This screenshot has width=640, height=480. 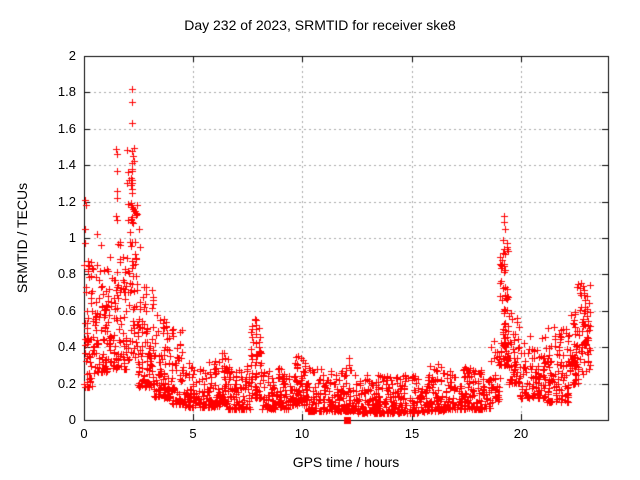 I want to click on x-tick-label: 0, so click(x=84, y=433).